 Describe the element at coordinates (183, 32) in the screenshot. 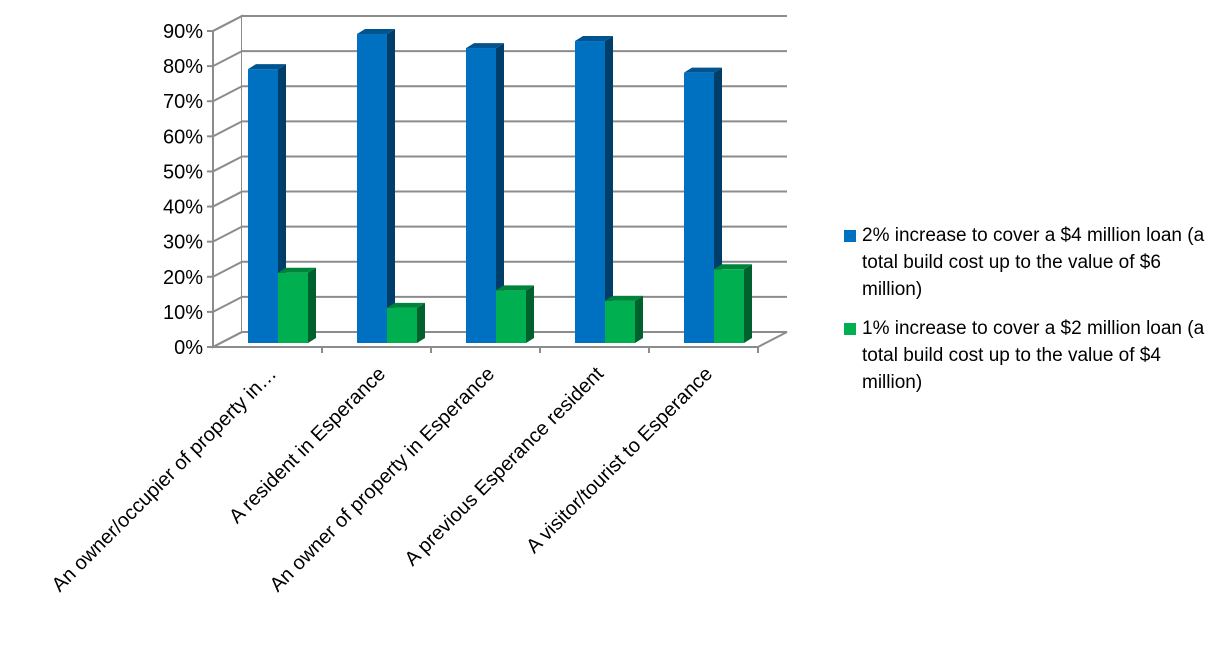

I see `y-tick-label: 90%` at that location.